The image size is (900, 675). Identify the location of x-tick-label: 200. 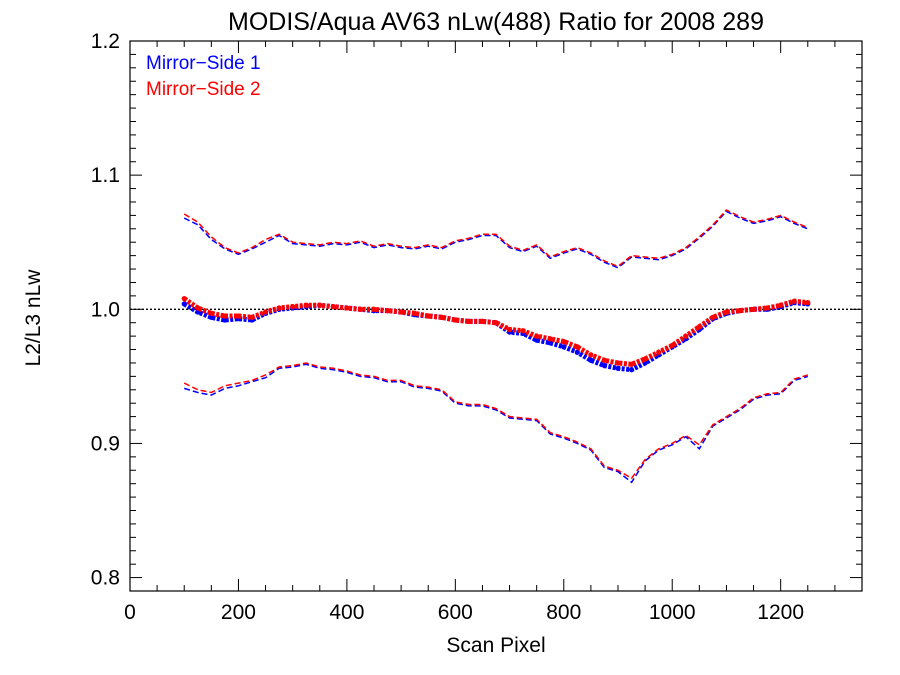
(238, 612).